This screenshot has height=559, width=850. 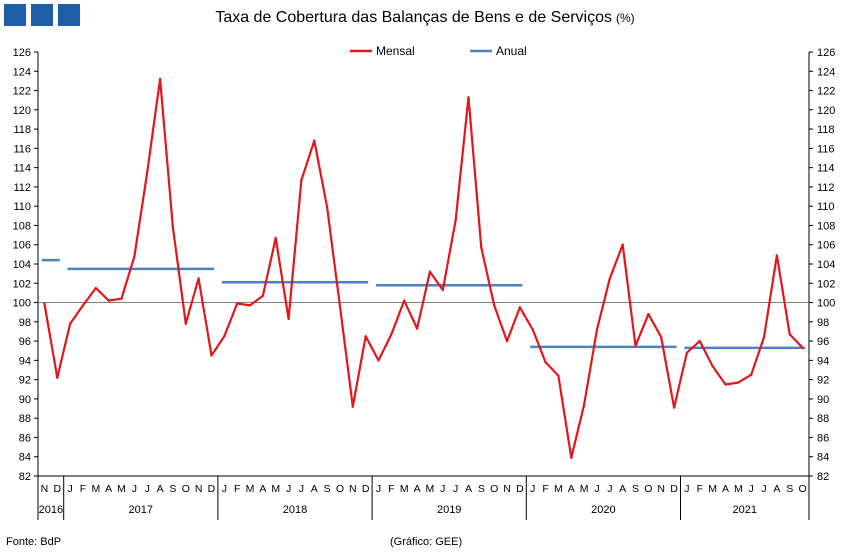 What do you see at coordinates (301, 489) in the screenshot?
I see `month-label-20: J` at bounding box center [301, 489].